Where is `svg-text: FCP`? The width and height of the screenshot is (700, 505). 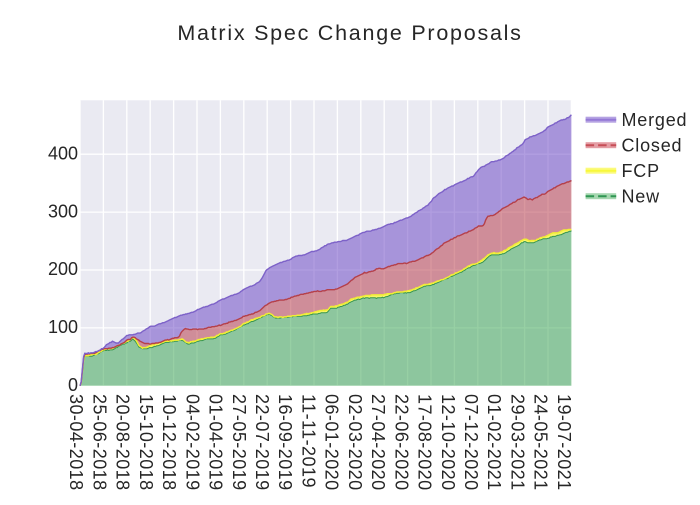
svg-text: FCP is located at coordinates (641, 171).